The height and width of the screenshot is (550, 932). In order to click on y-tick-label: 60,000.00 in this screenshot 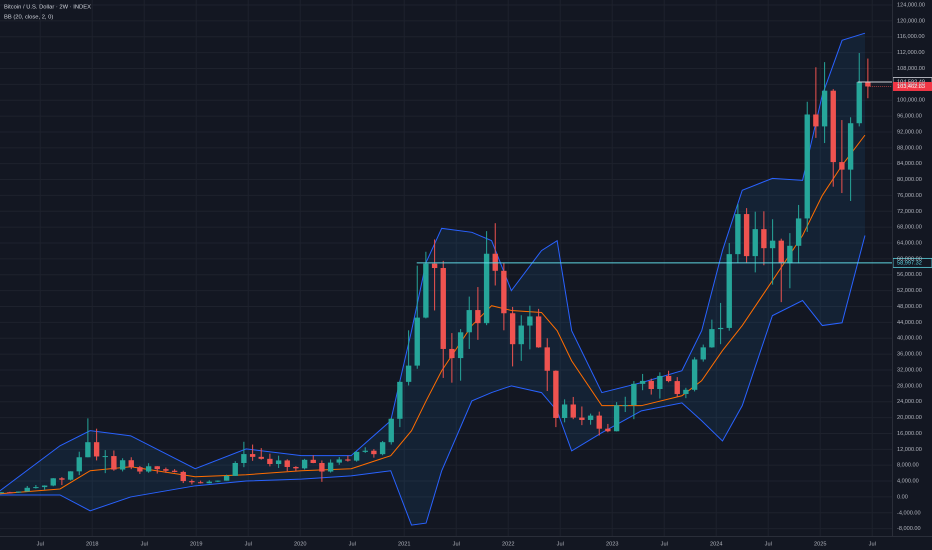, I will do `click(909, 259)`.